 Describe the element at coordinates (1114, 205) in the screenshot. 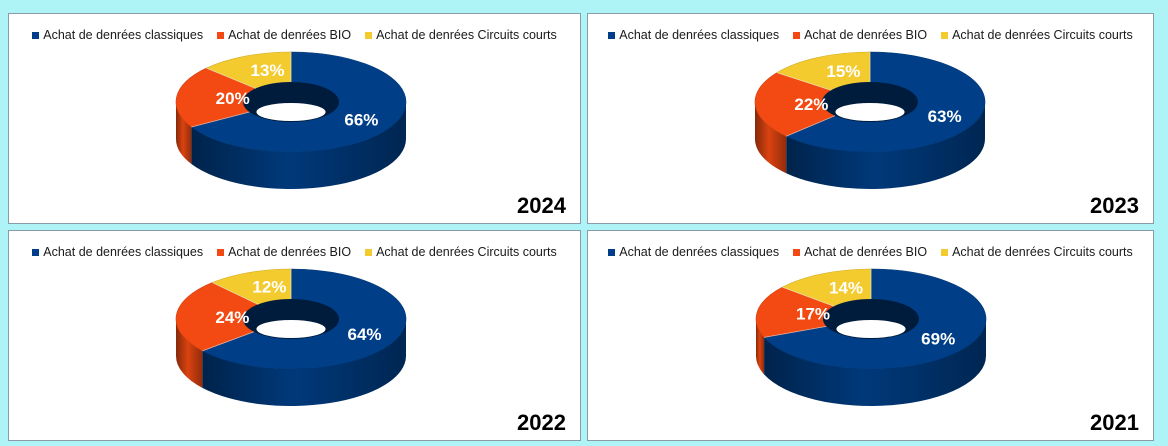

I see `chart-year-label: 2023` at that location.